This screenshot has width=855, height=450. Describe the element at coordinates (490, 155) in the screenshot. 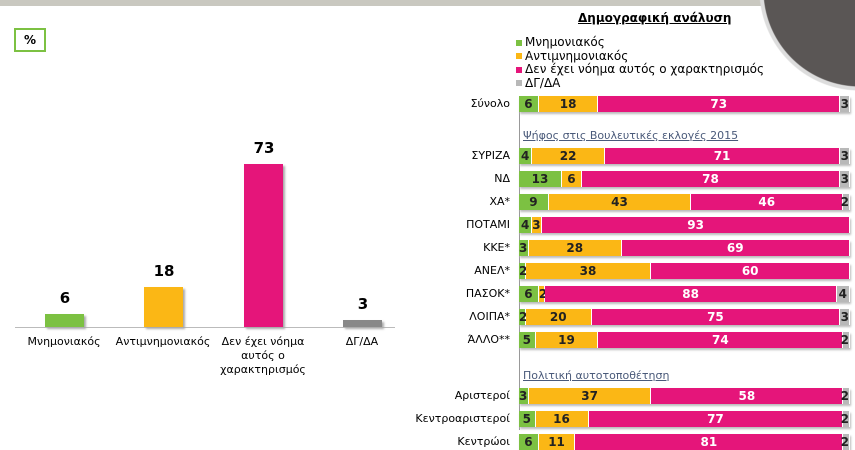

I see `row-label: ΣΥΡΙΖΑ` at that location.